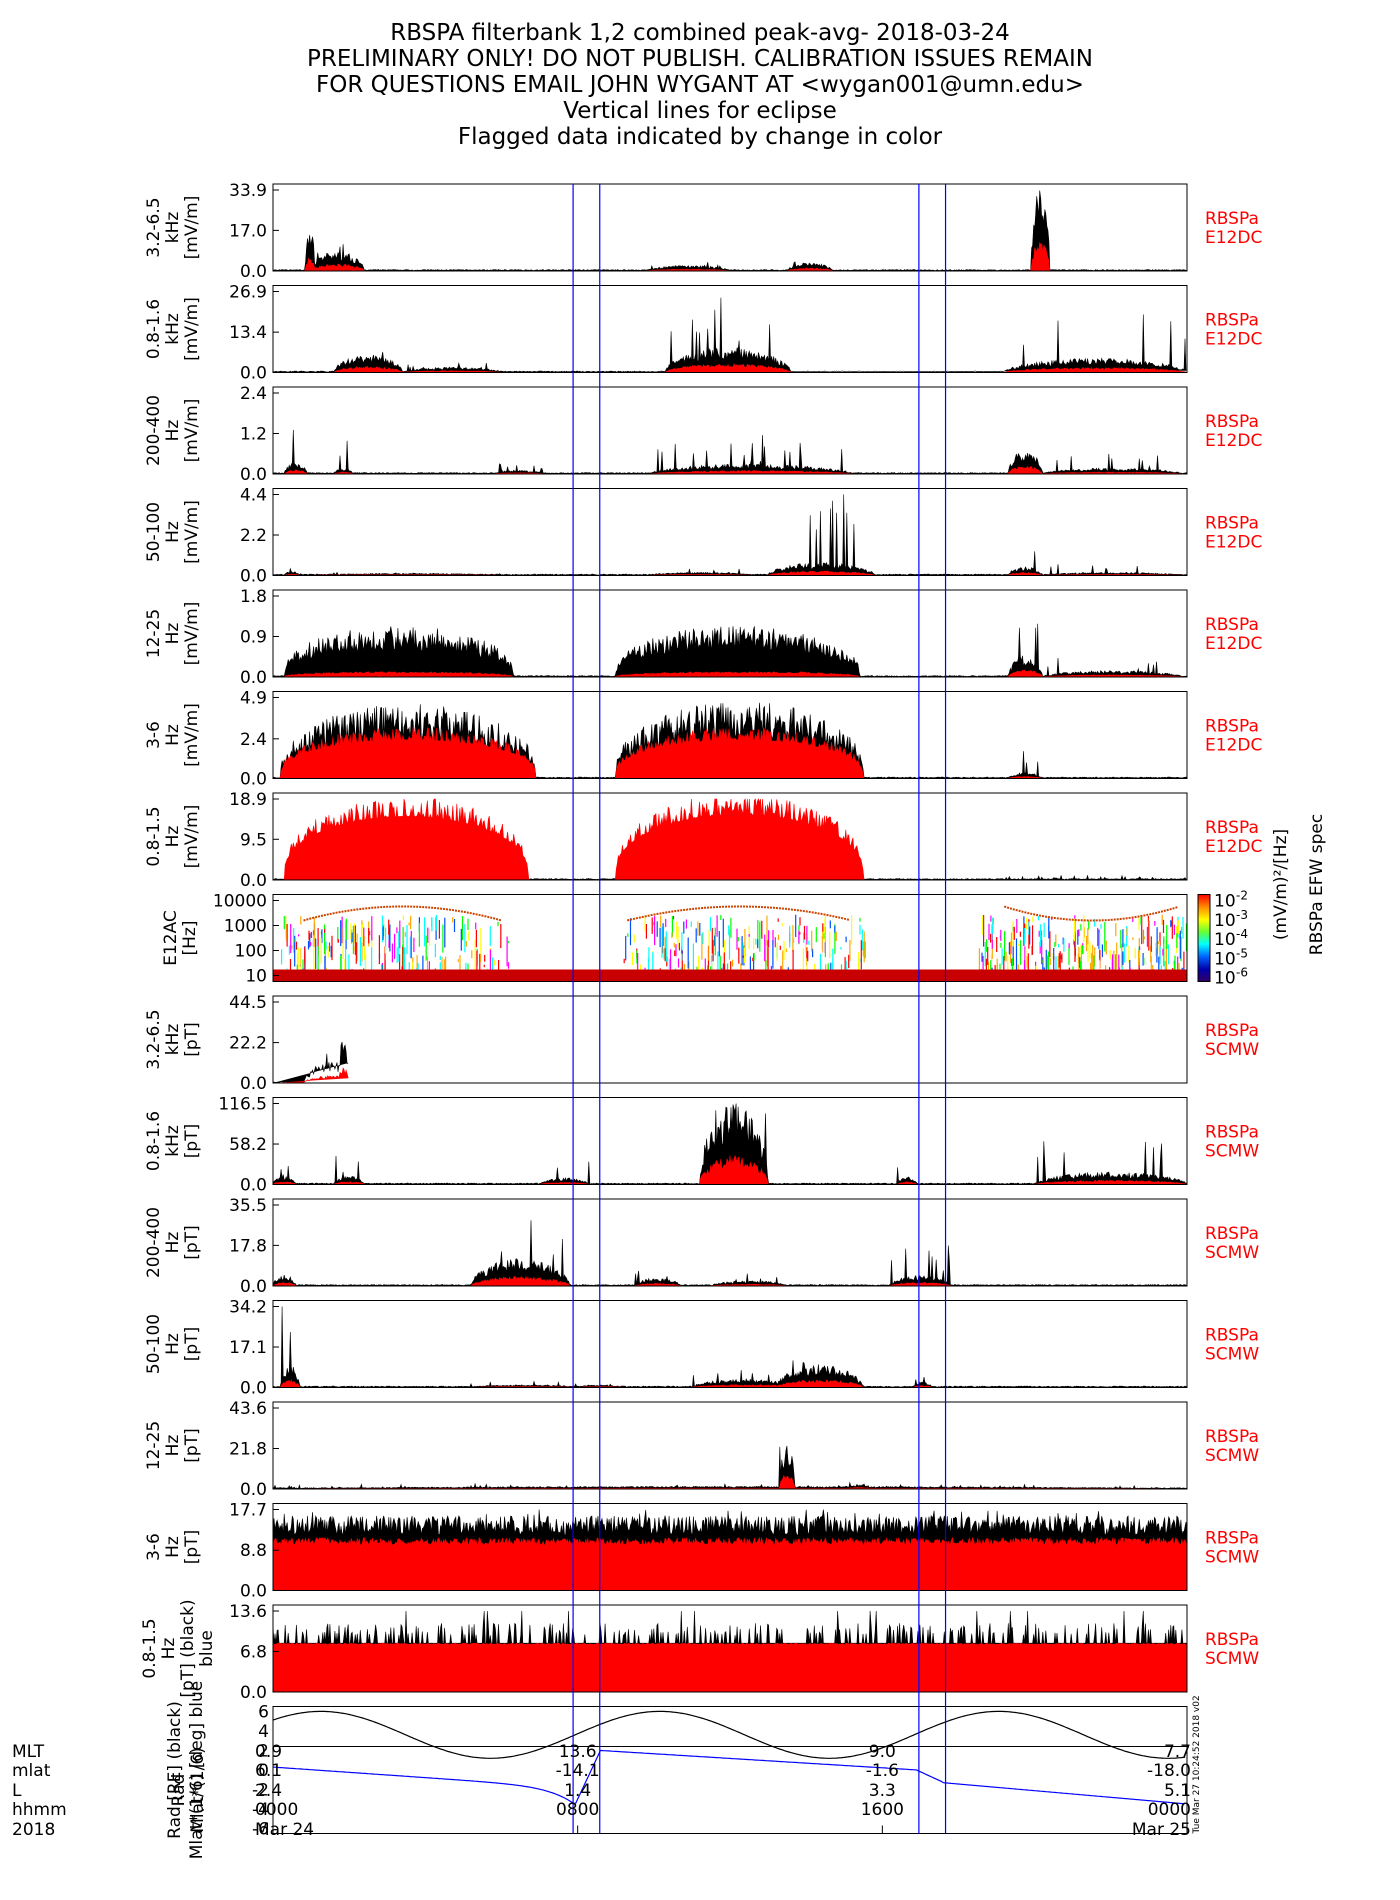  What do you see at coordinates (577, 1810) in the screenshot?
I see `ephemeris-value: 0800` at bounding box center [577, 1810].